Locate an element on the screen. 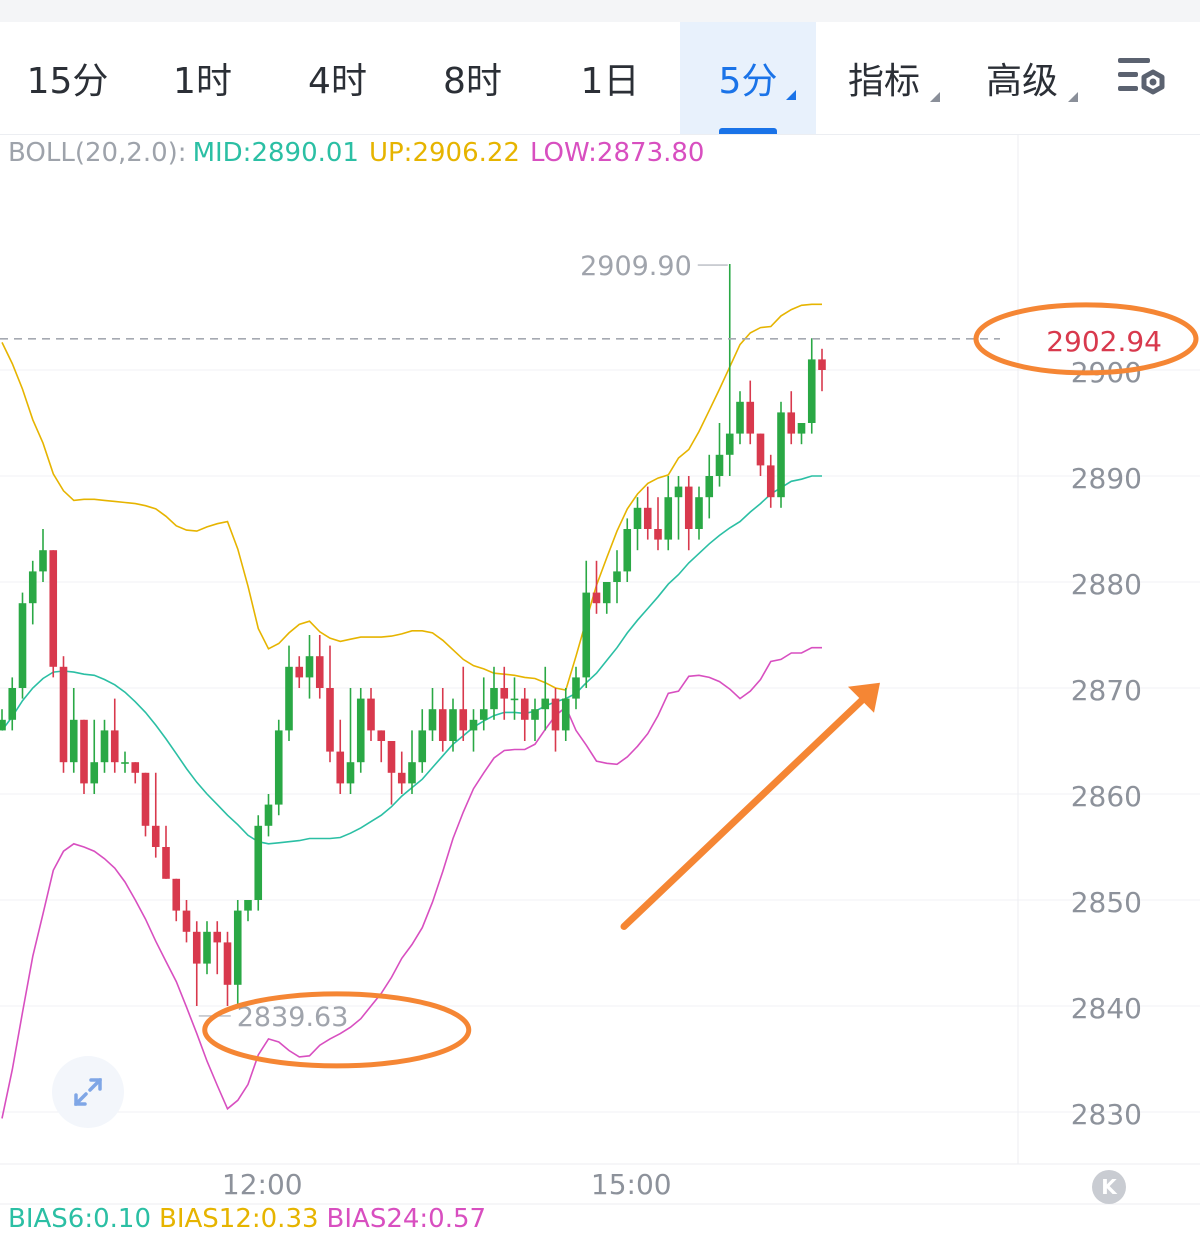 The image size is (1200, 1234). y-tick-label: 2850 is located at coordinates (1106, 902).